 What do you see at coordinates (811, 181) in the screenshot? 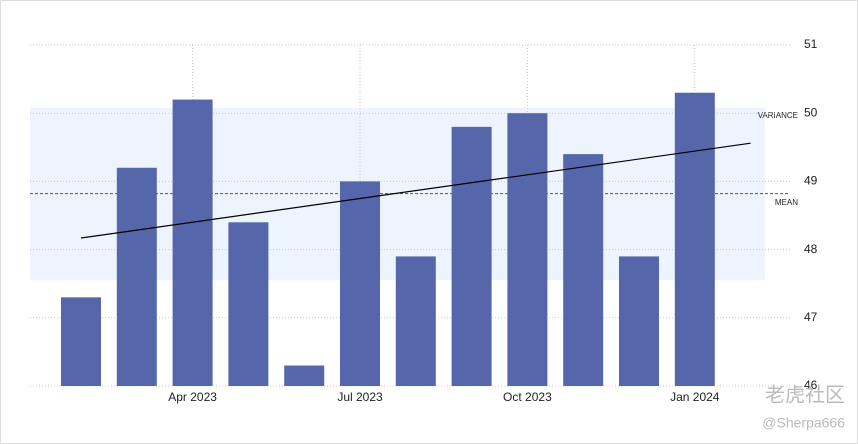
I see `y-tick-label: 49` at bounding box center [811, 181].